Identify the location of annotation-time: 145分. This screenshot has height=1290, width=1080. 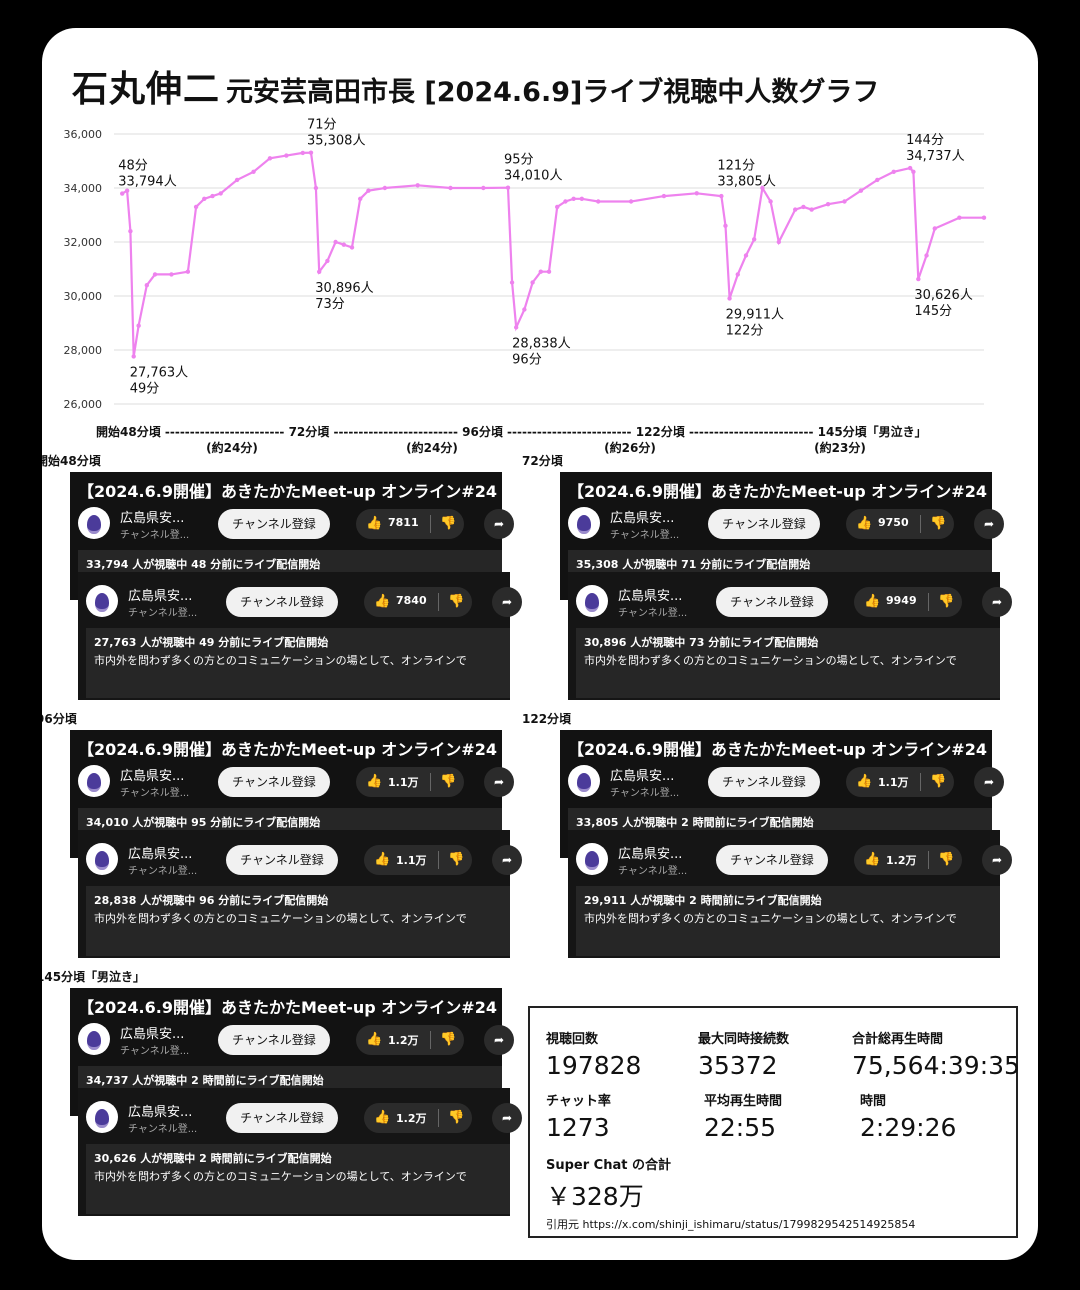
(933, 311).